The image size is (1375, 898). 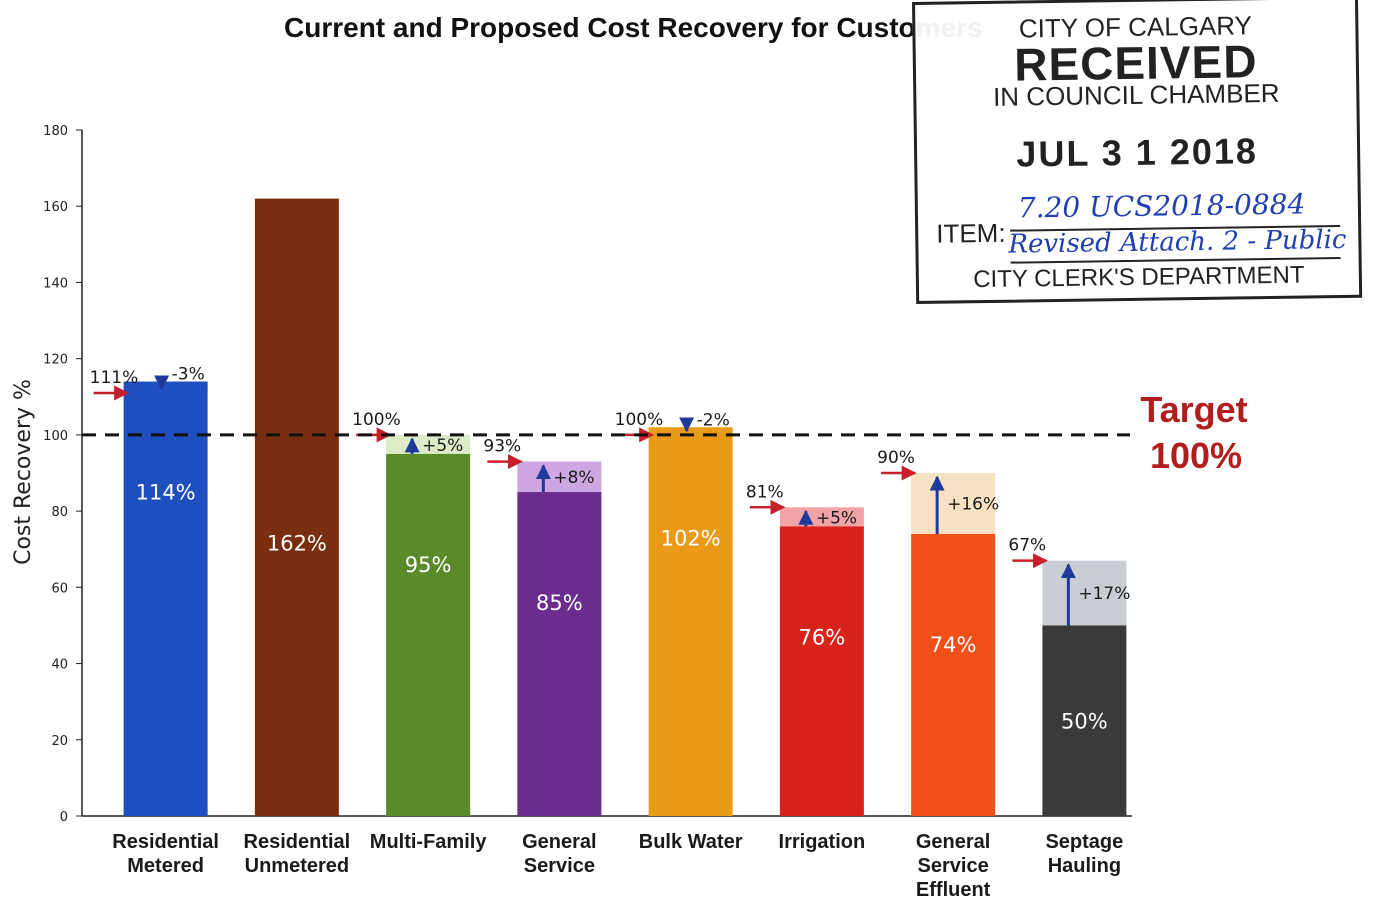 I want to click on stamp-item-handwritten: 7.20 UCS2018-0884, so click(x=1161, y=206).